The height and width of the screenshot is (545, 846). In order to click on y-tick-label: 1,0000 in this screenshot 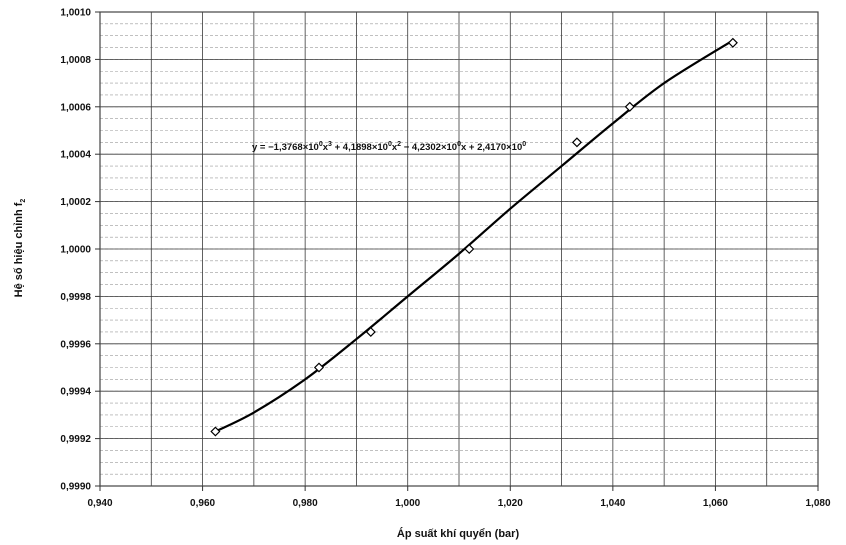, I will do `click(75, 250)`.